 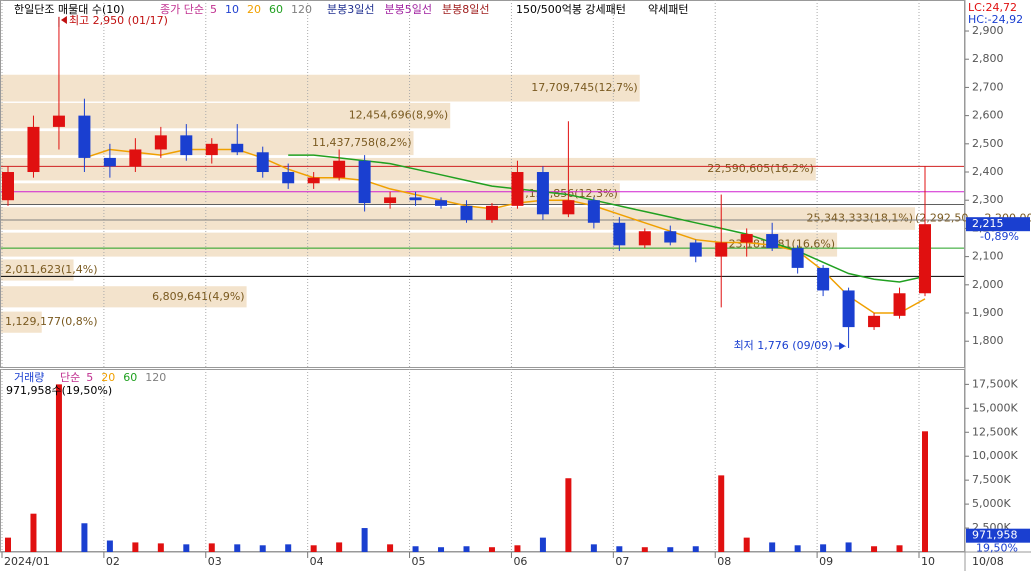 What do you see at coordinates (29, 377) in the screenshot?
I see `volume-title: 거래량` at bounding box center [29, 377].